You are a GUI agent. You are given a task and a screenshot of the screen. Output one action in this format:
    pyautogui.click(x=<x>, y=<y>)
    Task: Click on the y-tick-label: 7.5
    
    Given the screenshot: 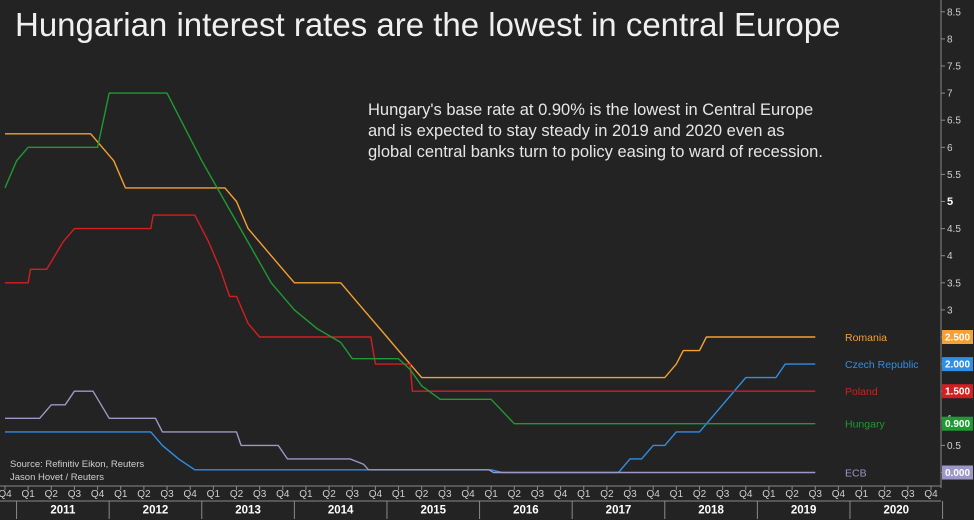 What is the action you would take?
    pyautogui.click(x=954, y=67)
    